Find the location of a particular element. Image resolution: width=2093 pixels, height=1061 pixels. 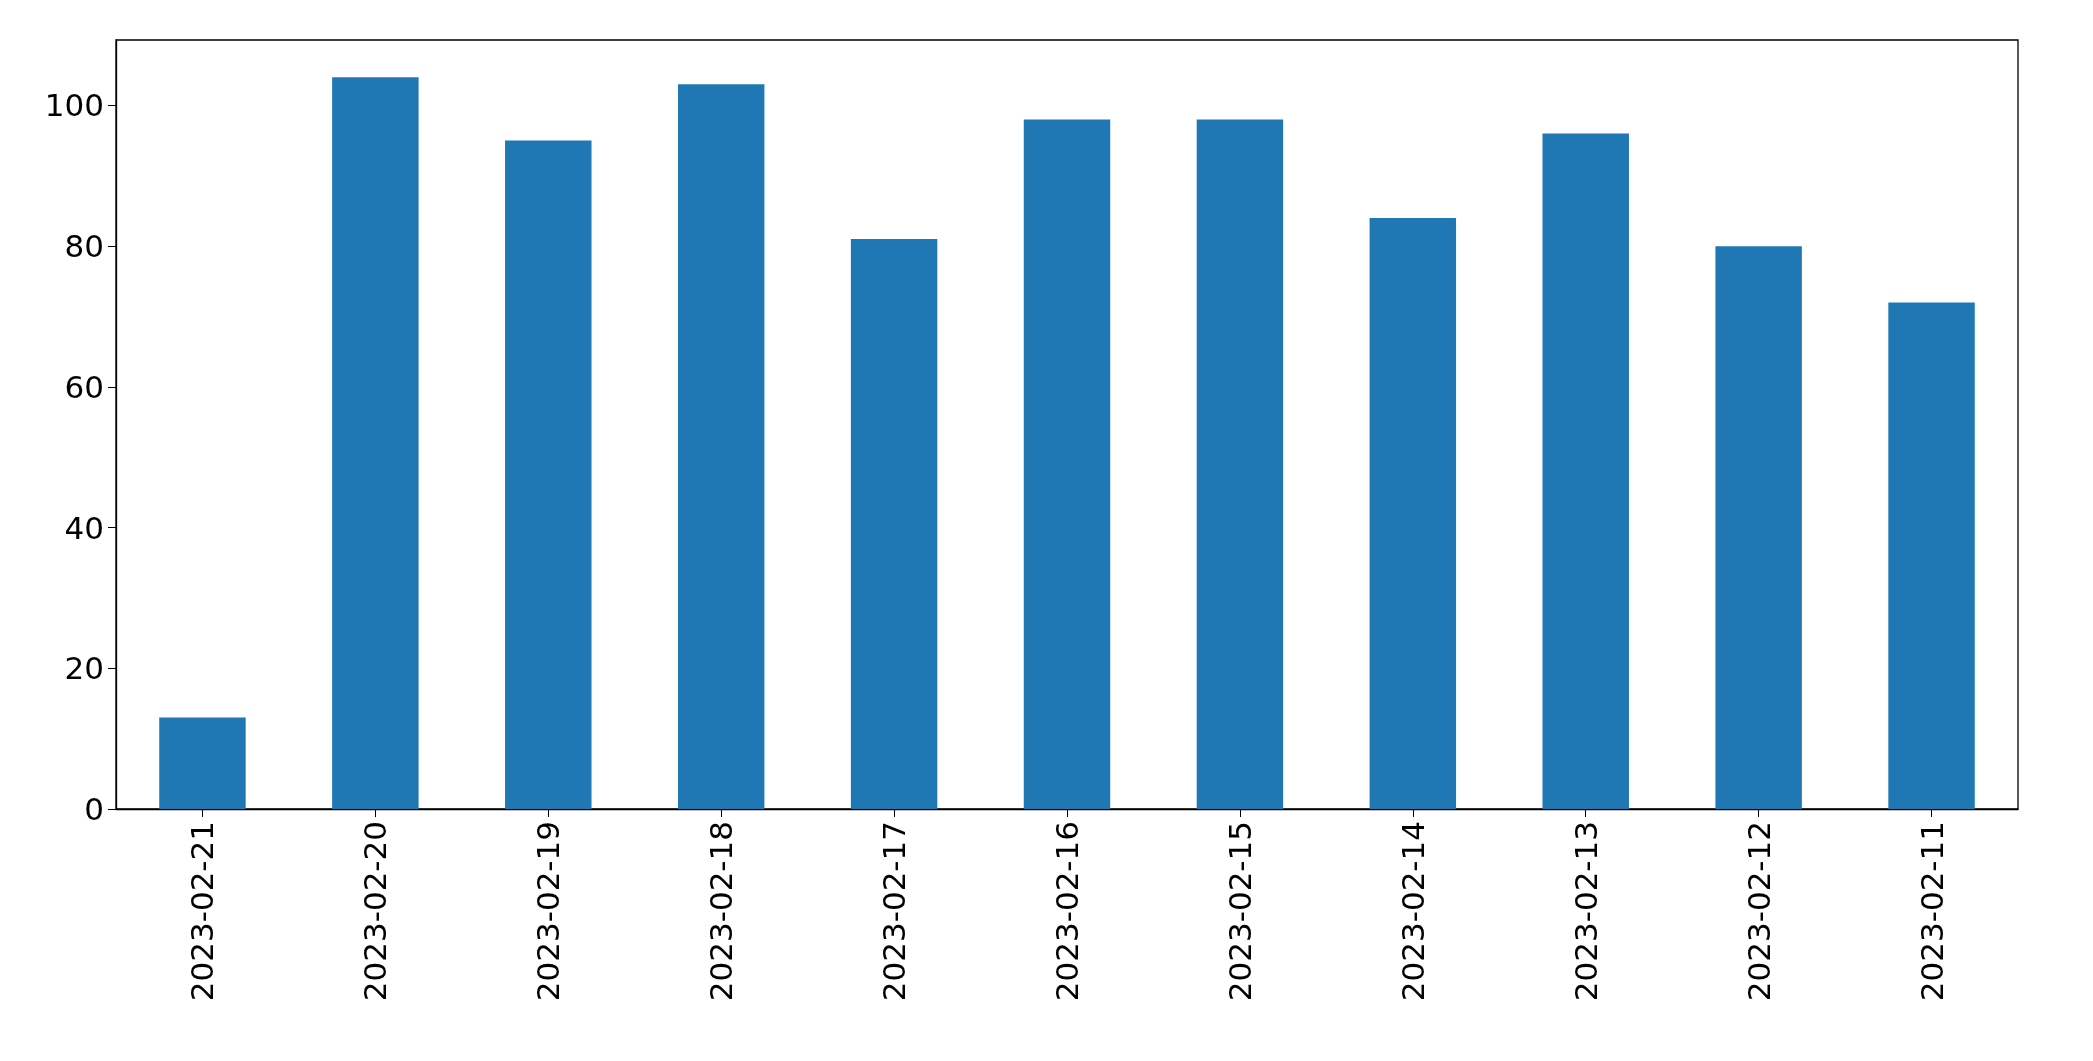

x-tick-label: 2023-02-20 is located at coordinates (375, 911).